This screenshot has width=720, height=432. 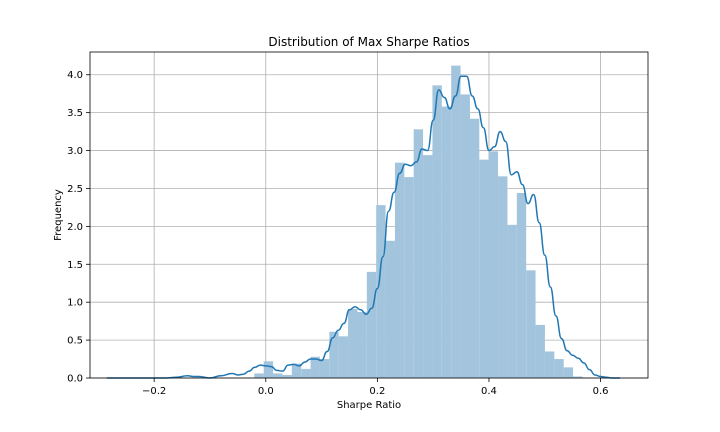 I want to click on chart-title: Distribution of Max Sharpe Ratios, so click(x=368, y=42).